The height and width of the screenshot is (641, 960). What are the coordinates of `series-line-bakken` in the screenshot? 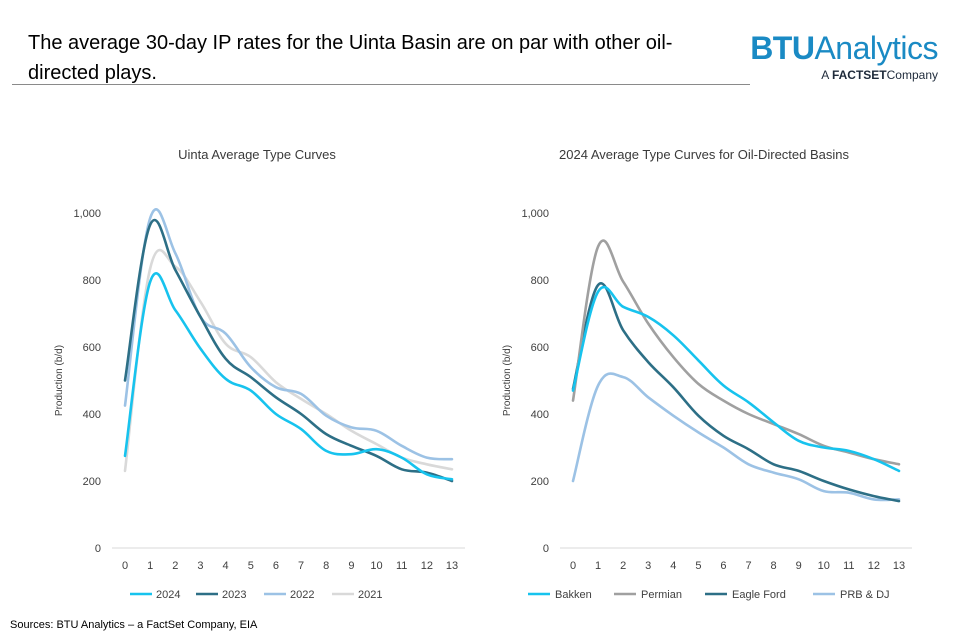 It's located at (736, 379).